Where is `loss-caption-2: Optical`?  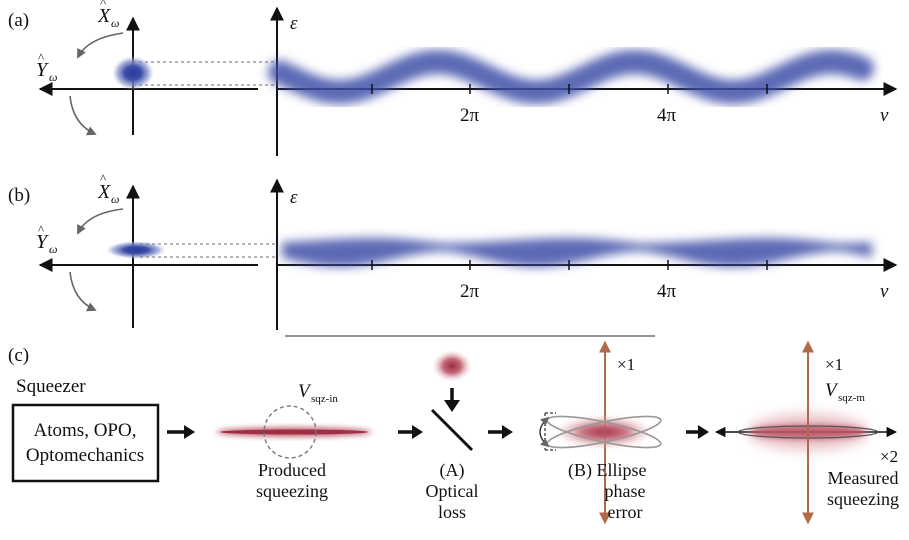
loss-caption-2: Optical is located at coordinates (452, 491).